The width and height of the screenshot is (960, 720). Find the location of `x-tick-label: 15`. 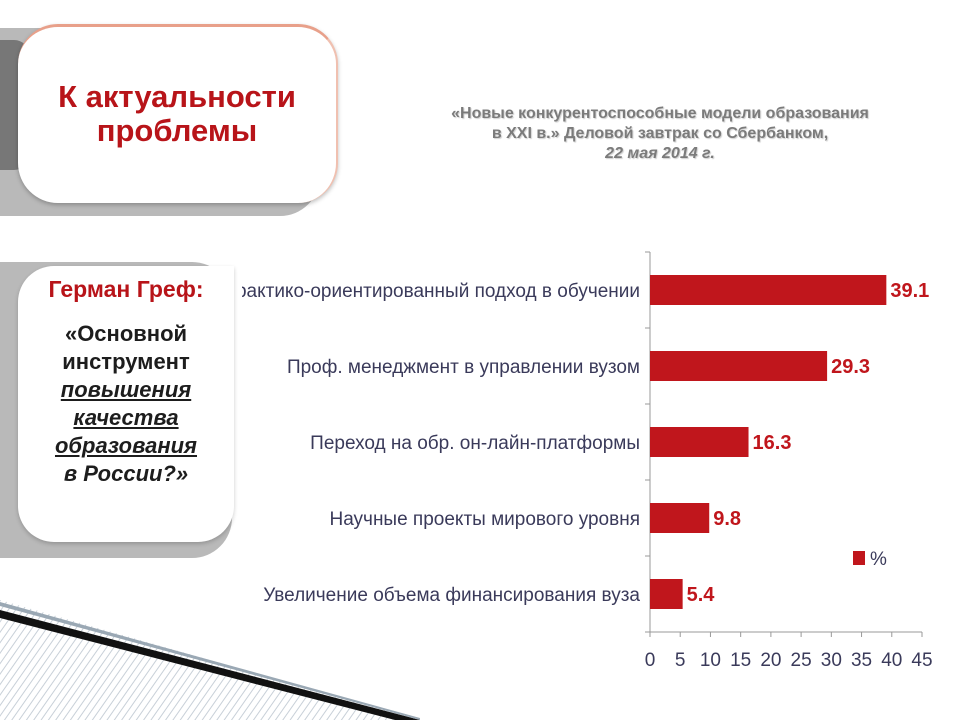

x-tick-label: 15 is located at coordinates (740, 660).